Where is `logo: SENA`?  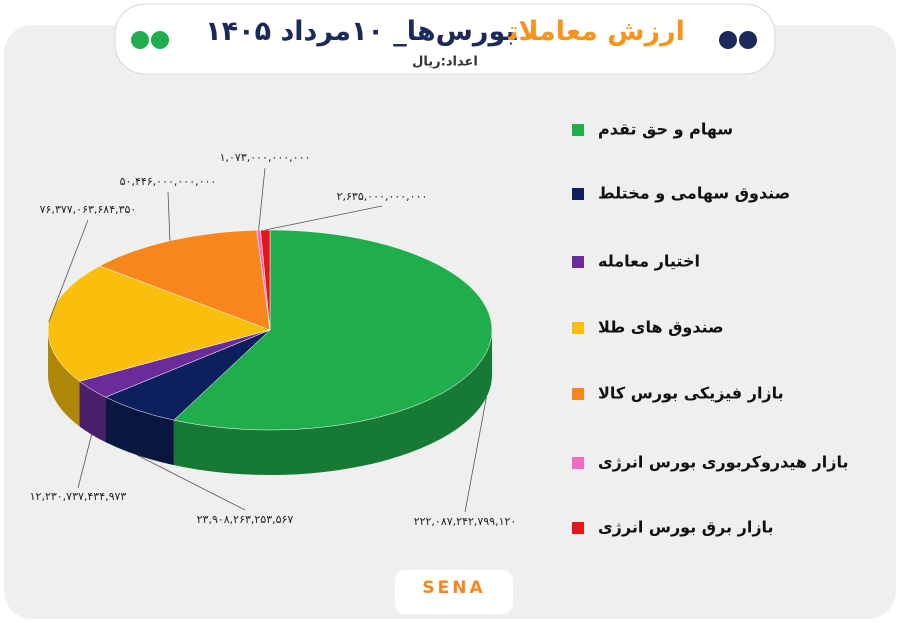
logo: SENA is located at coordinates (453, 588).